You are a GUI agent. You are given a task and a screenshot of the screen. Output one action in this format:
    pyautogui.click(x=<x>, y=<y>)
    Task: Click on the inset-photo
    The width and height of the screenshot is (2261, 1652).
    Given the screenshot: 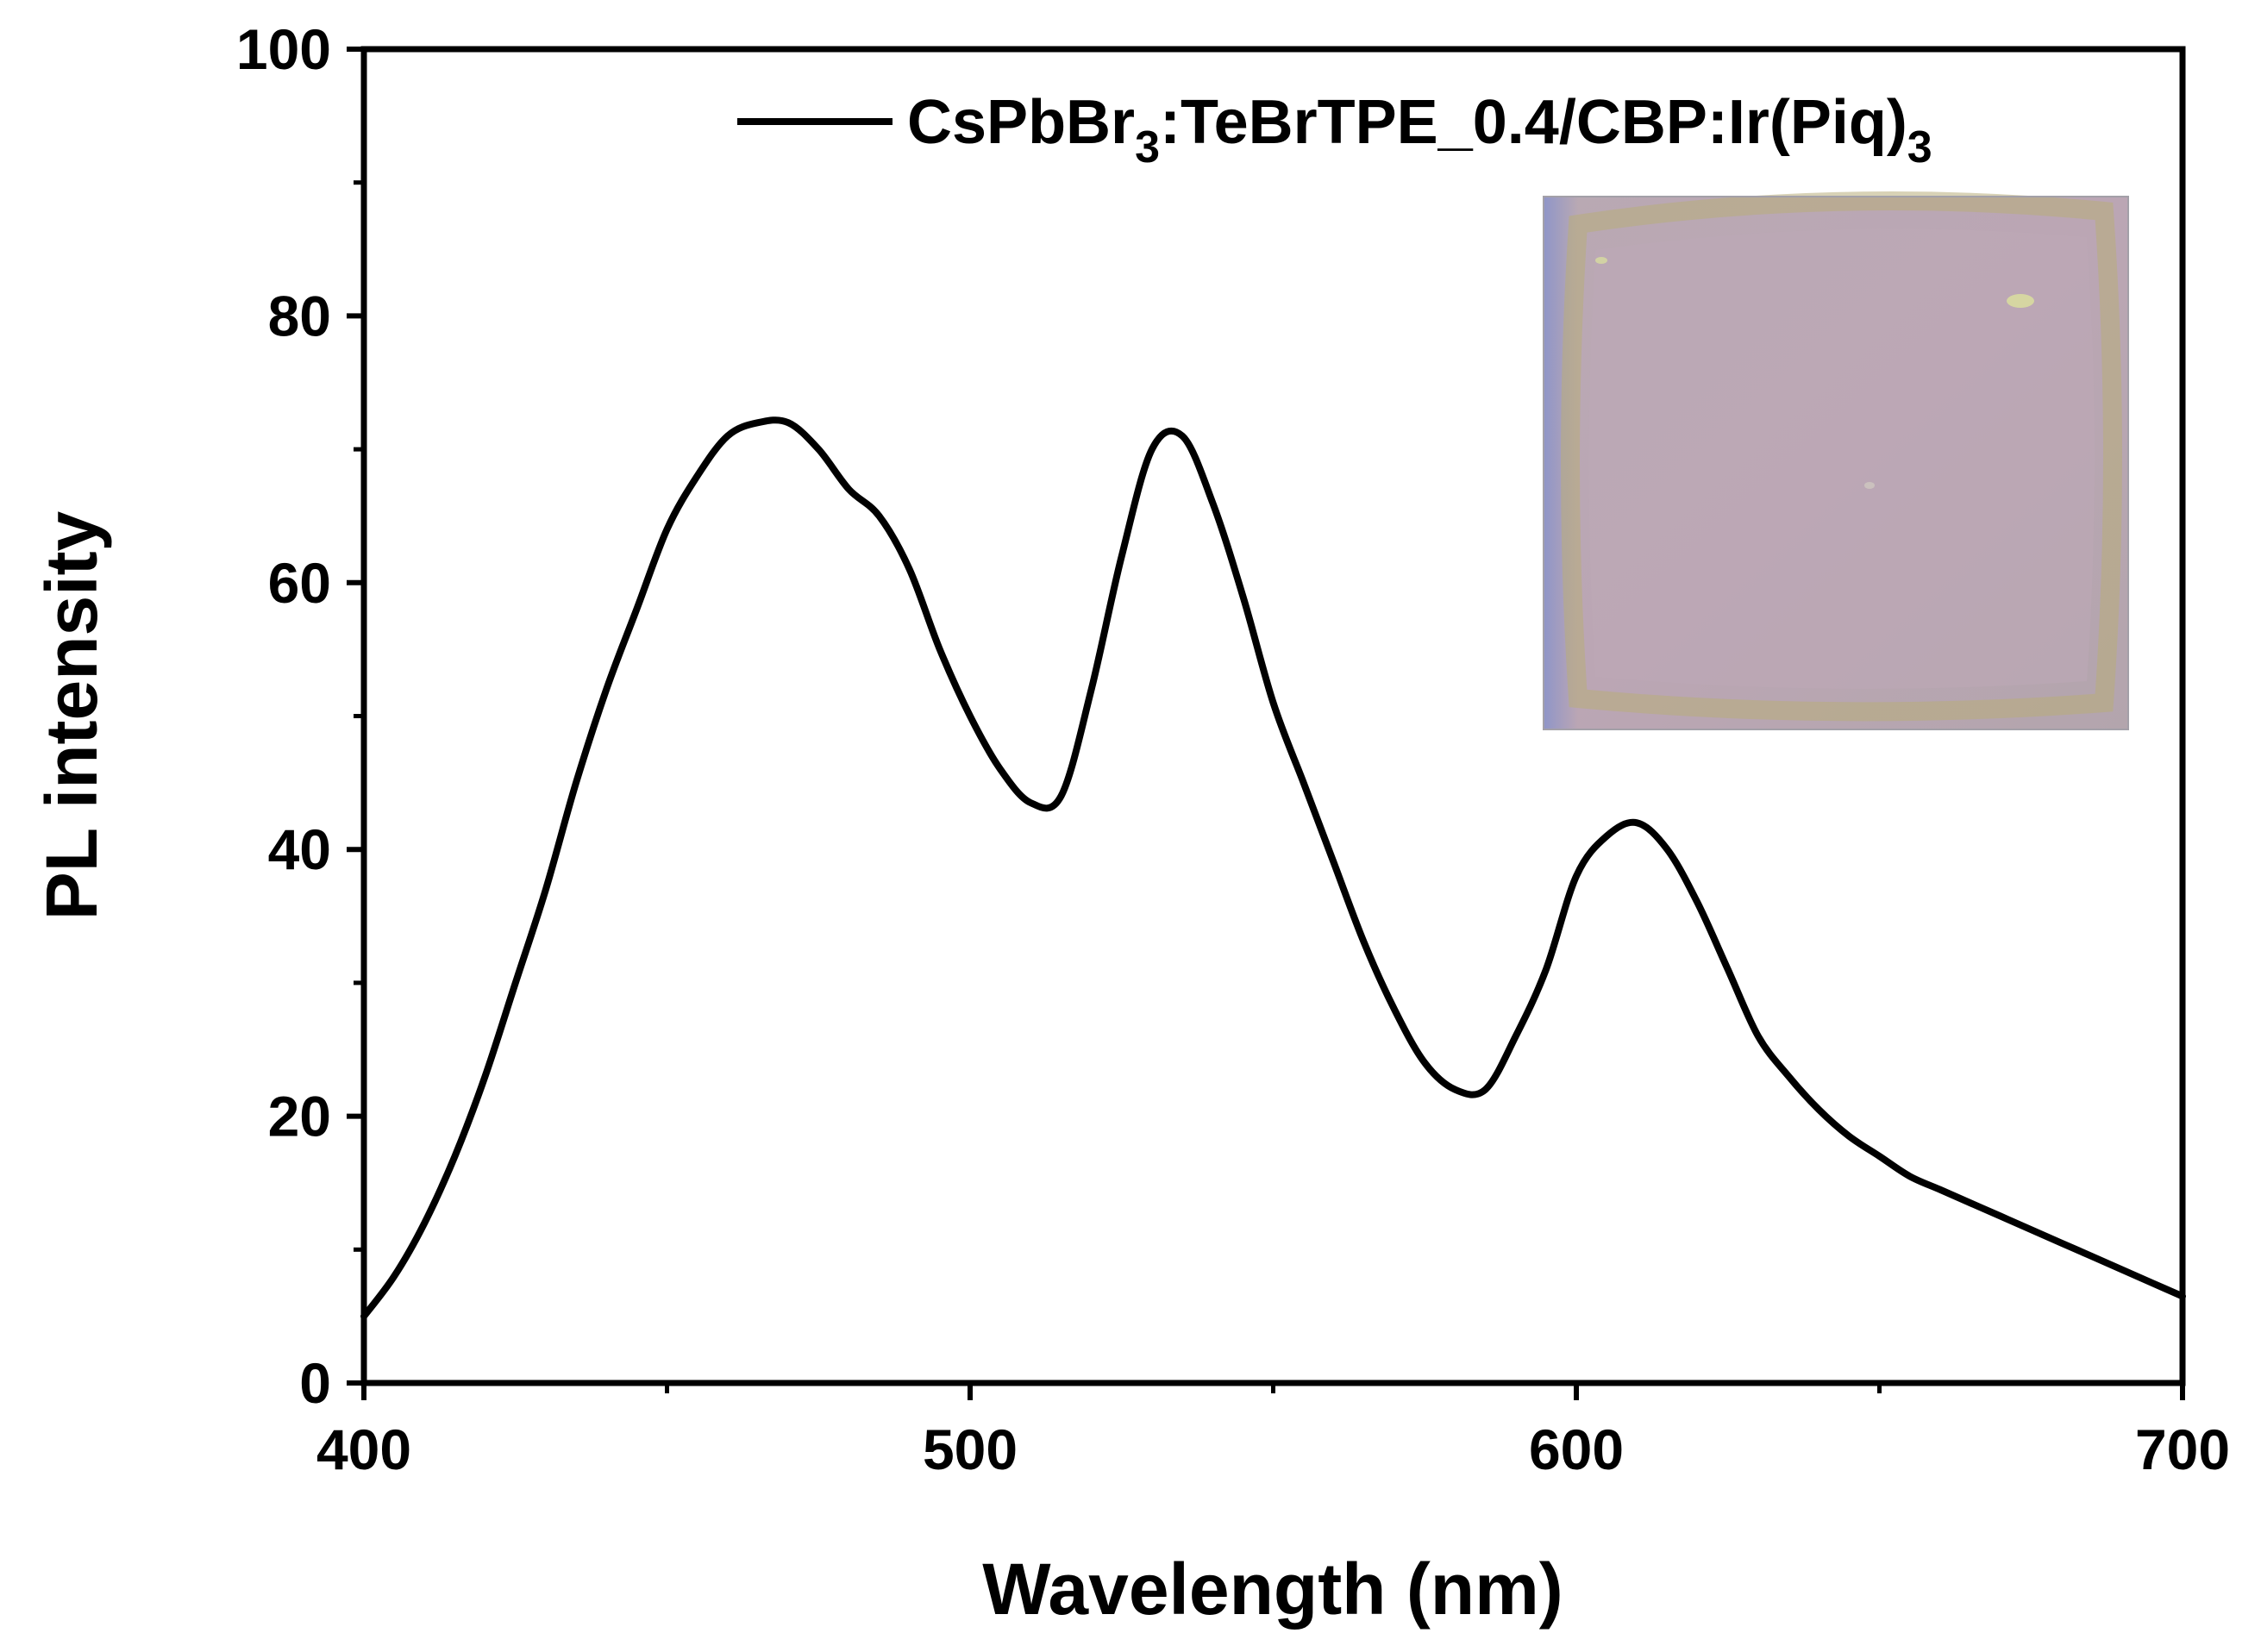 What is the action you would take?
    pyautogui.click(x=1836, y=460)
    